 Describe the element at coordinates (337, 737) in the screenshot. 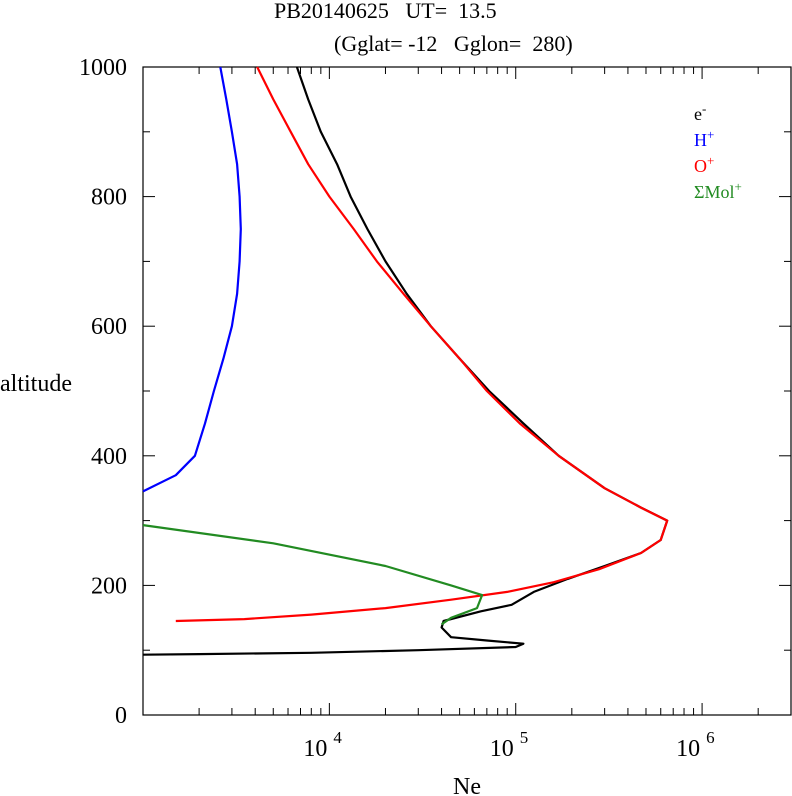

I see `x-tick-label-exponent: 4` at that location.